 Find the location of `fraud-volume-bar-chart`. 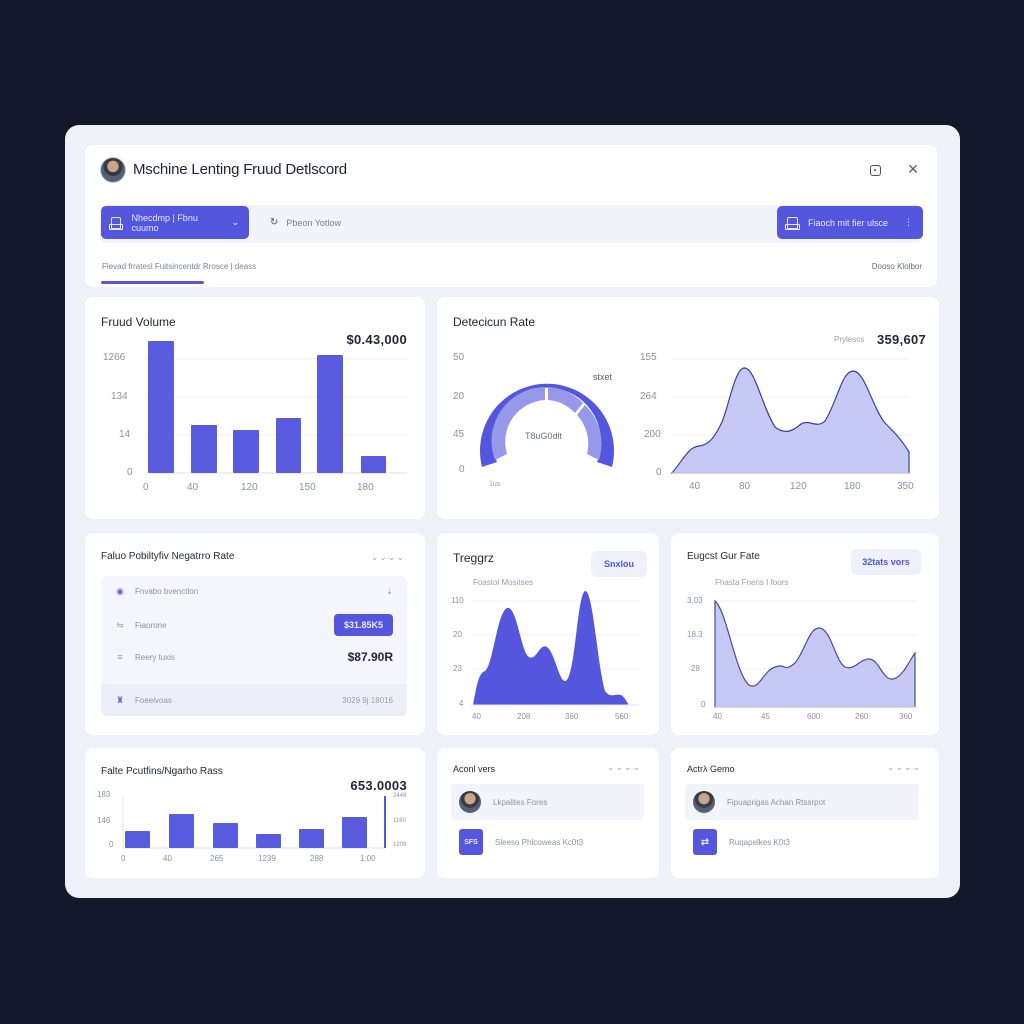

fraud-volume-bar-chart is located at coordinates (276, 407).